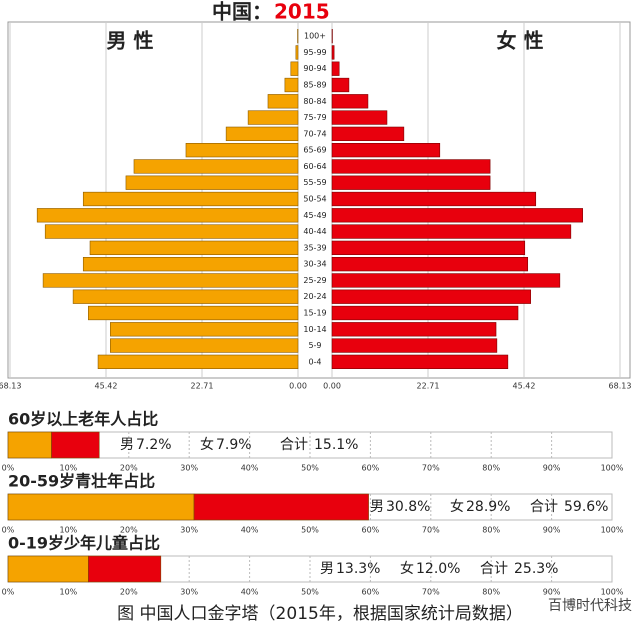 The width and height of the screenshot is (640, 638). Describe the element at coordinates (310, 468) in the screenshot. I see `x-tick-label: 50%` at that location.